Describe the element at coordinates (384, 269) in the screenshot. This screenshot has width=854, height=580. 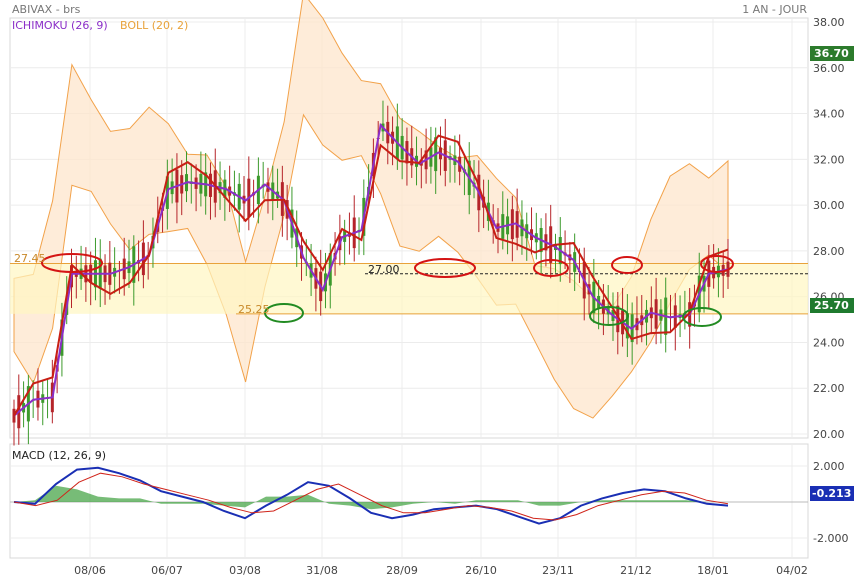
I see `level-label-mid: 27.00` at that location.